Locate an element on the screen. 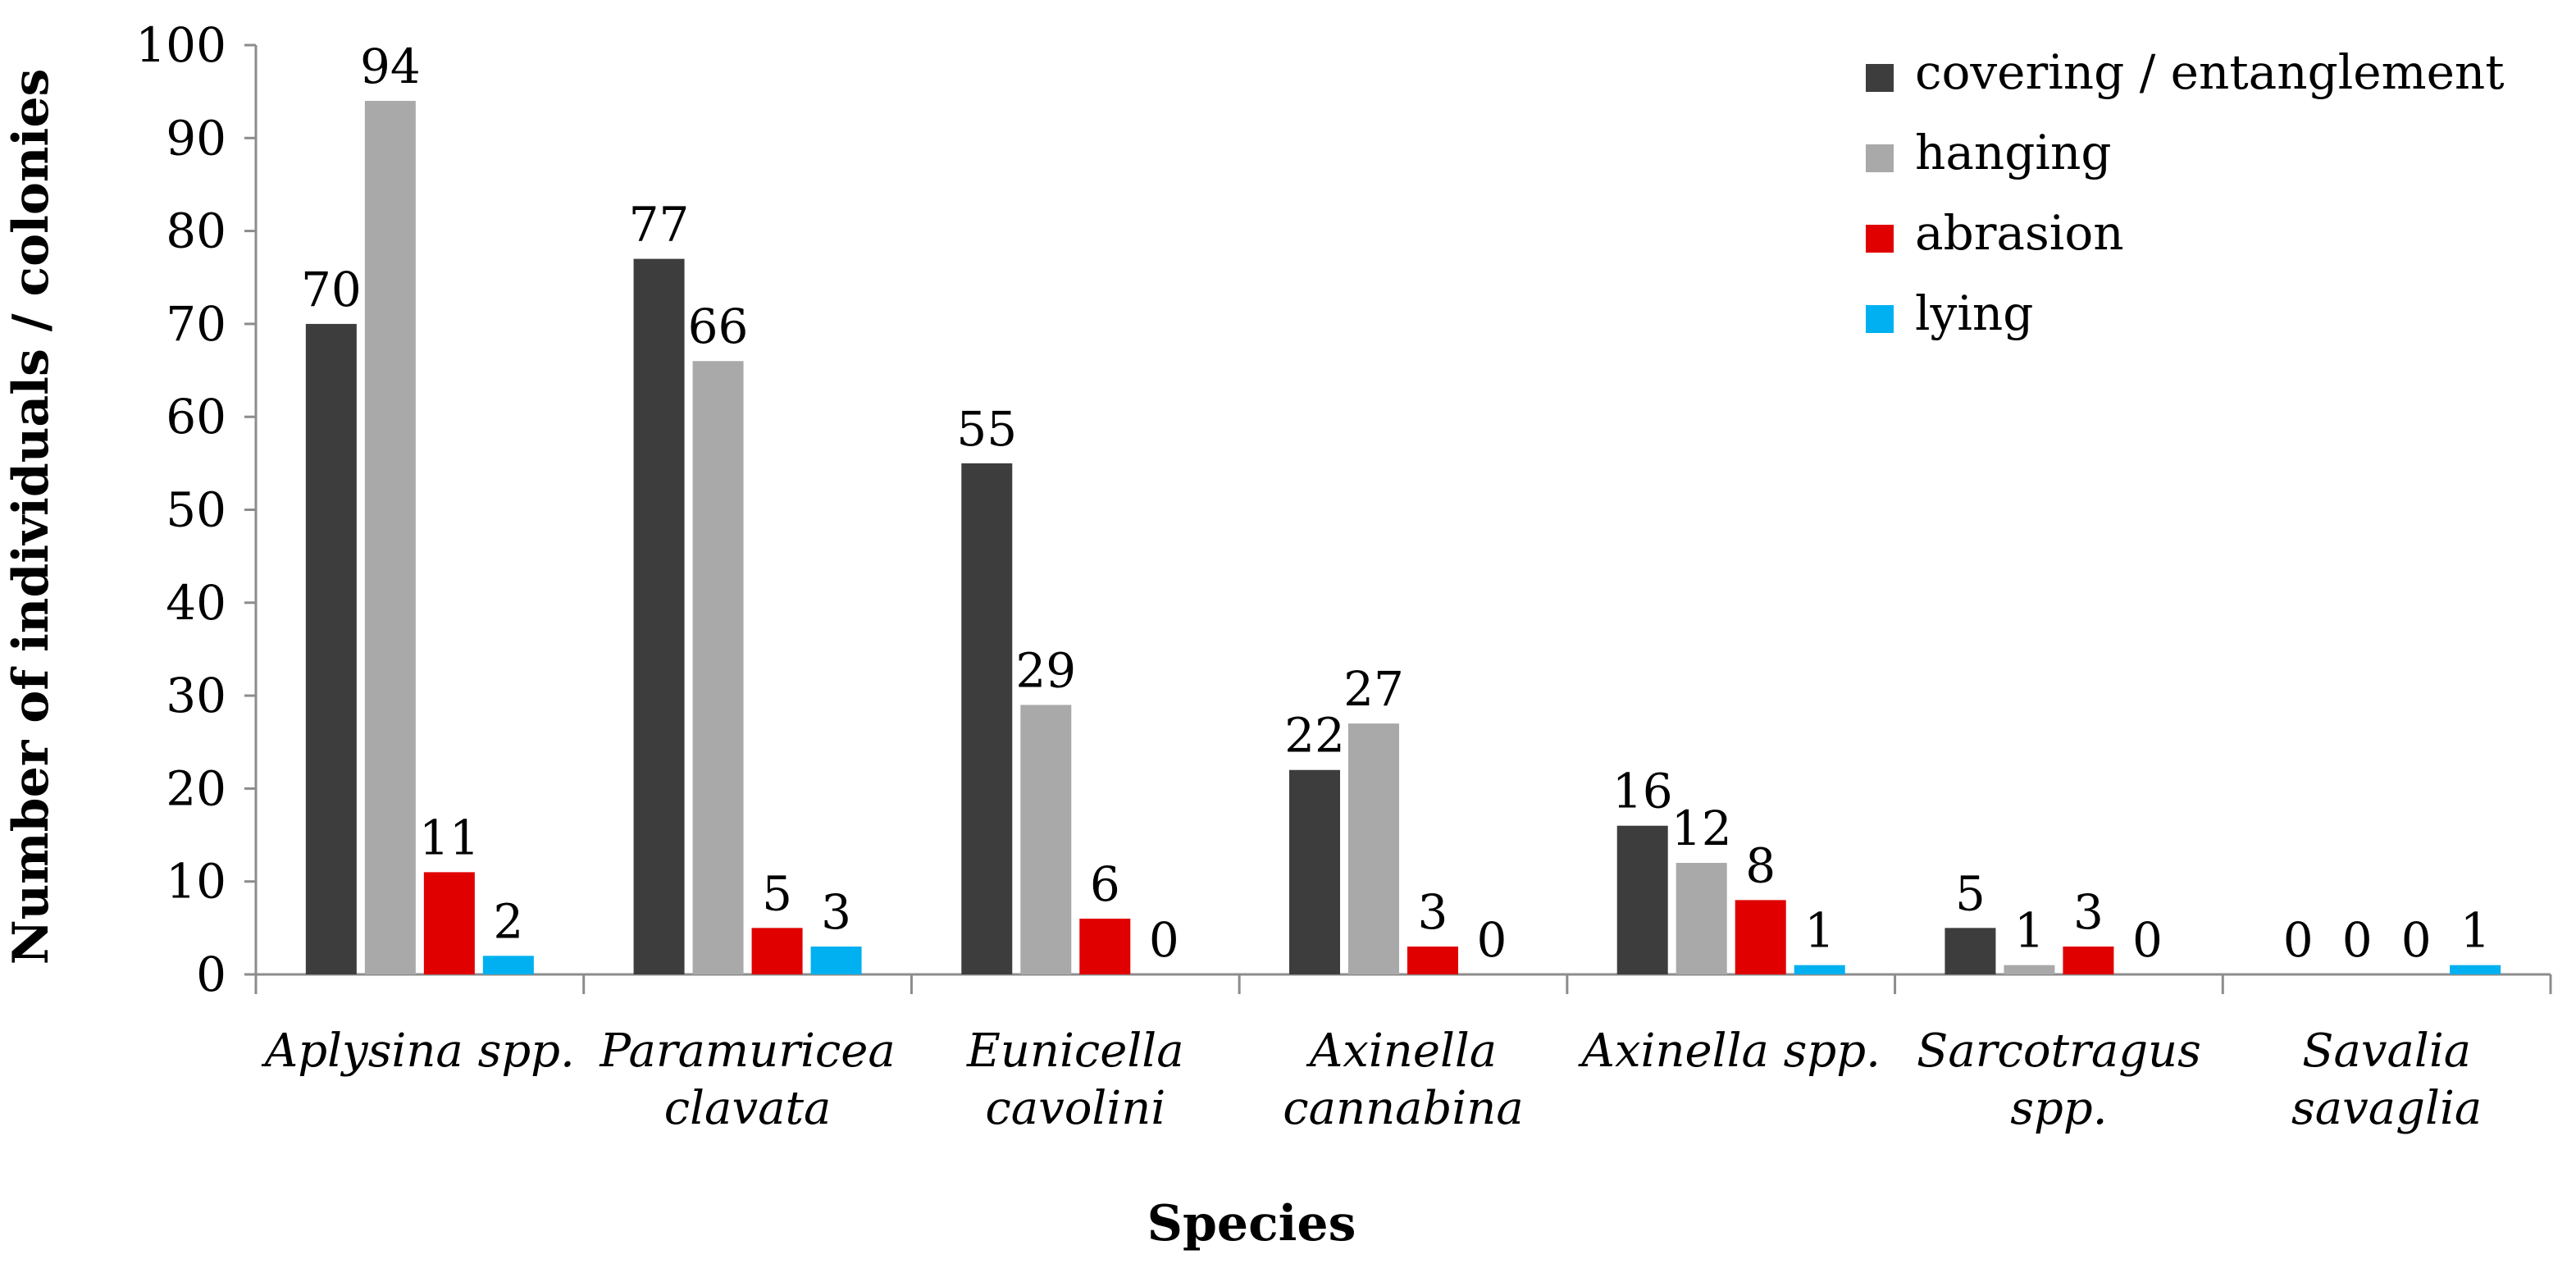 The height and width of the screenshot is (1282, 2576). data-label: 2 is located at coordinates (508, 921).